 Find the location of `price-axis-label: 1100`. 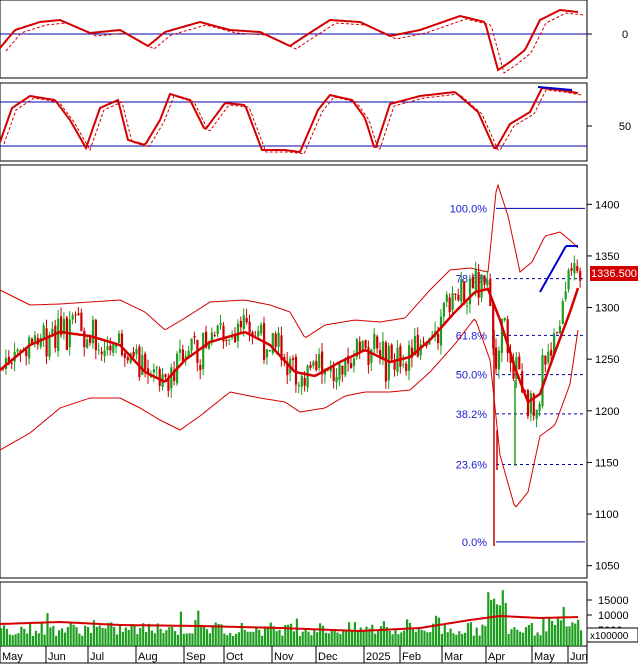

price-axis-label: 1100 is located at coordinates (607, 515).